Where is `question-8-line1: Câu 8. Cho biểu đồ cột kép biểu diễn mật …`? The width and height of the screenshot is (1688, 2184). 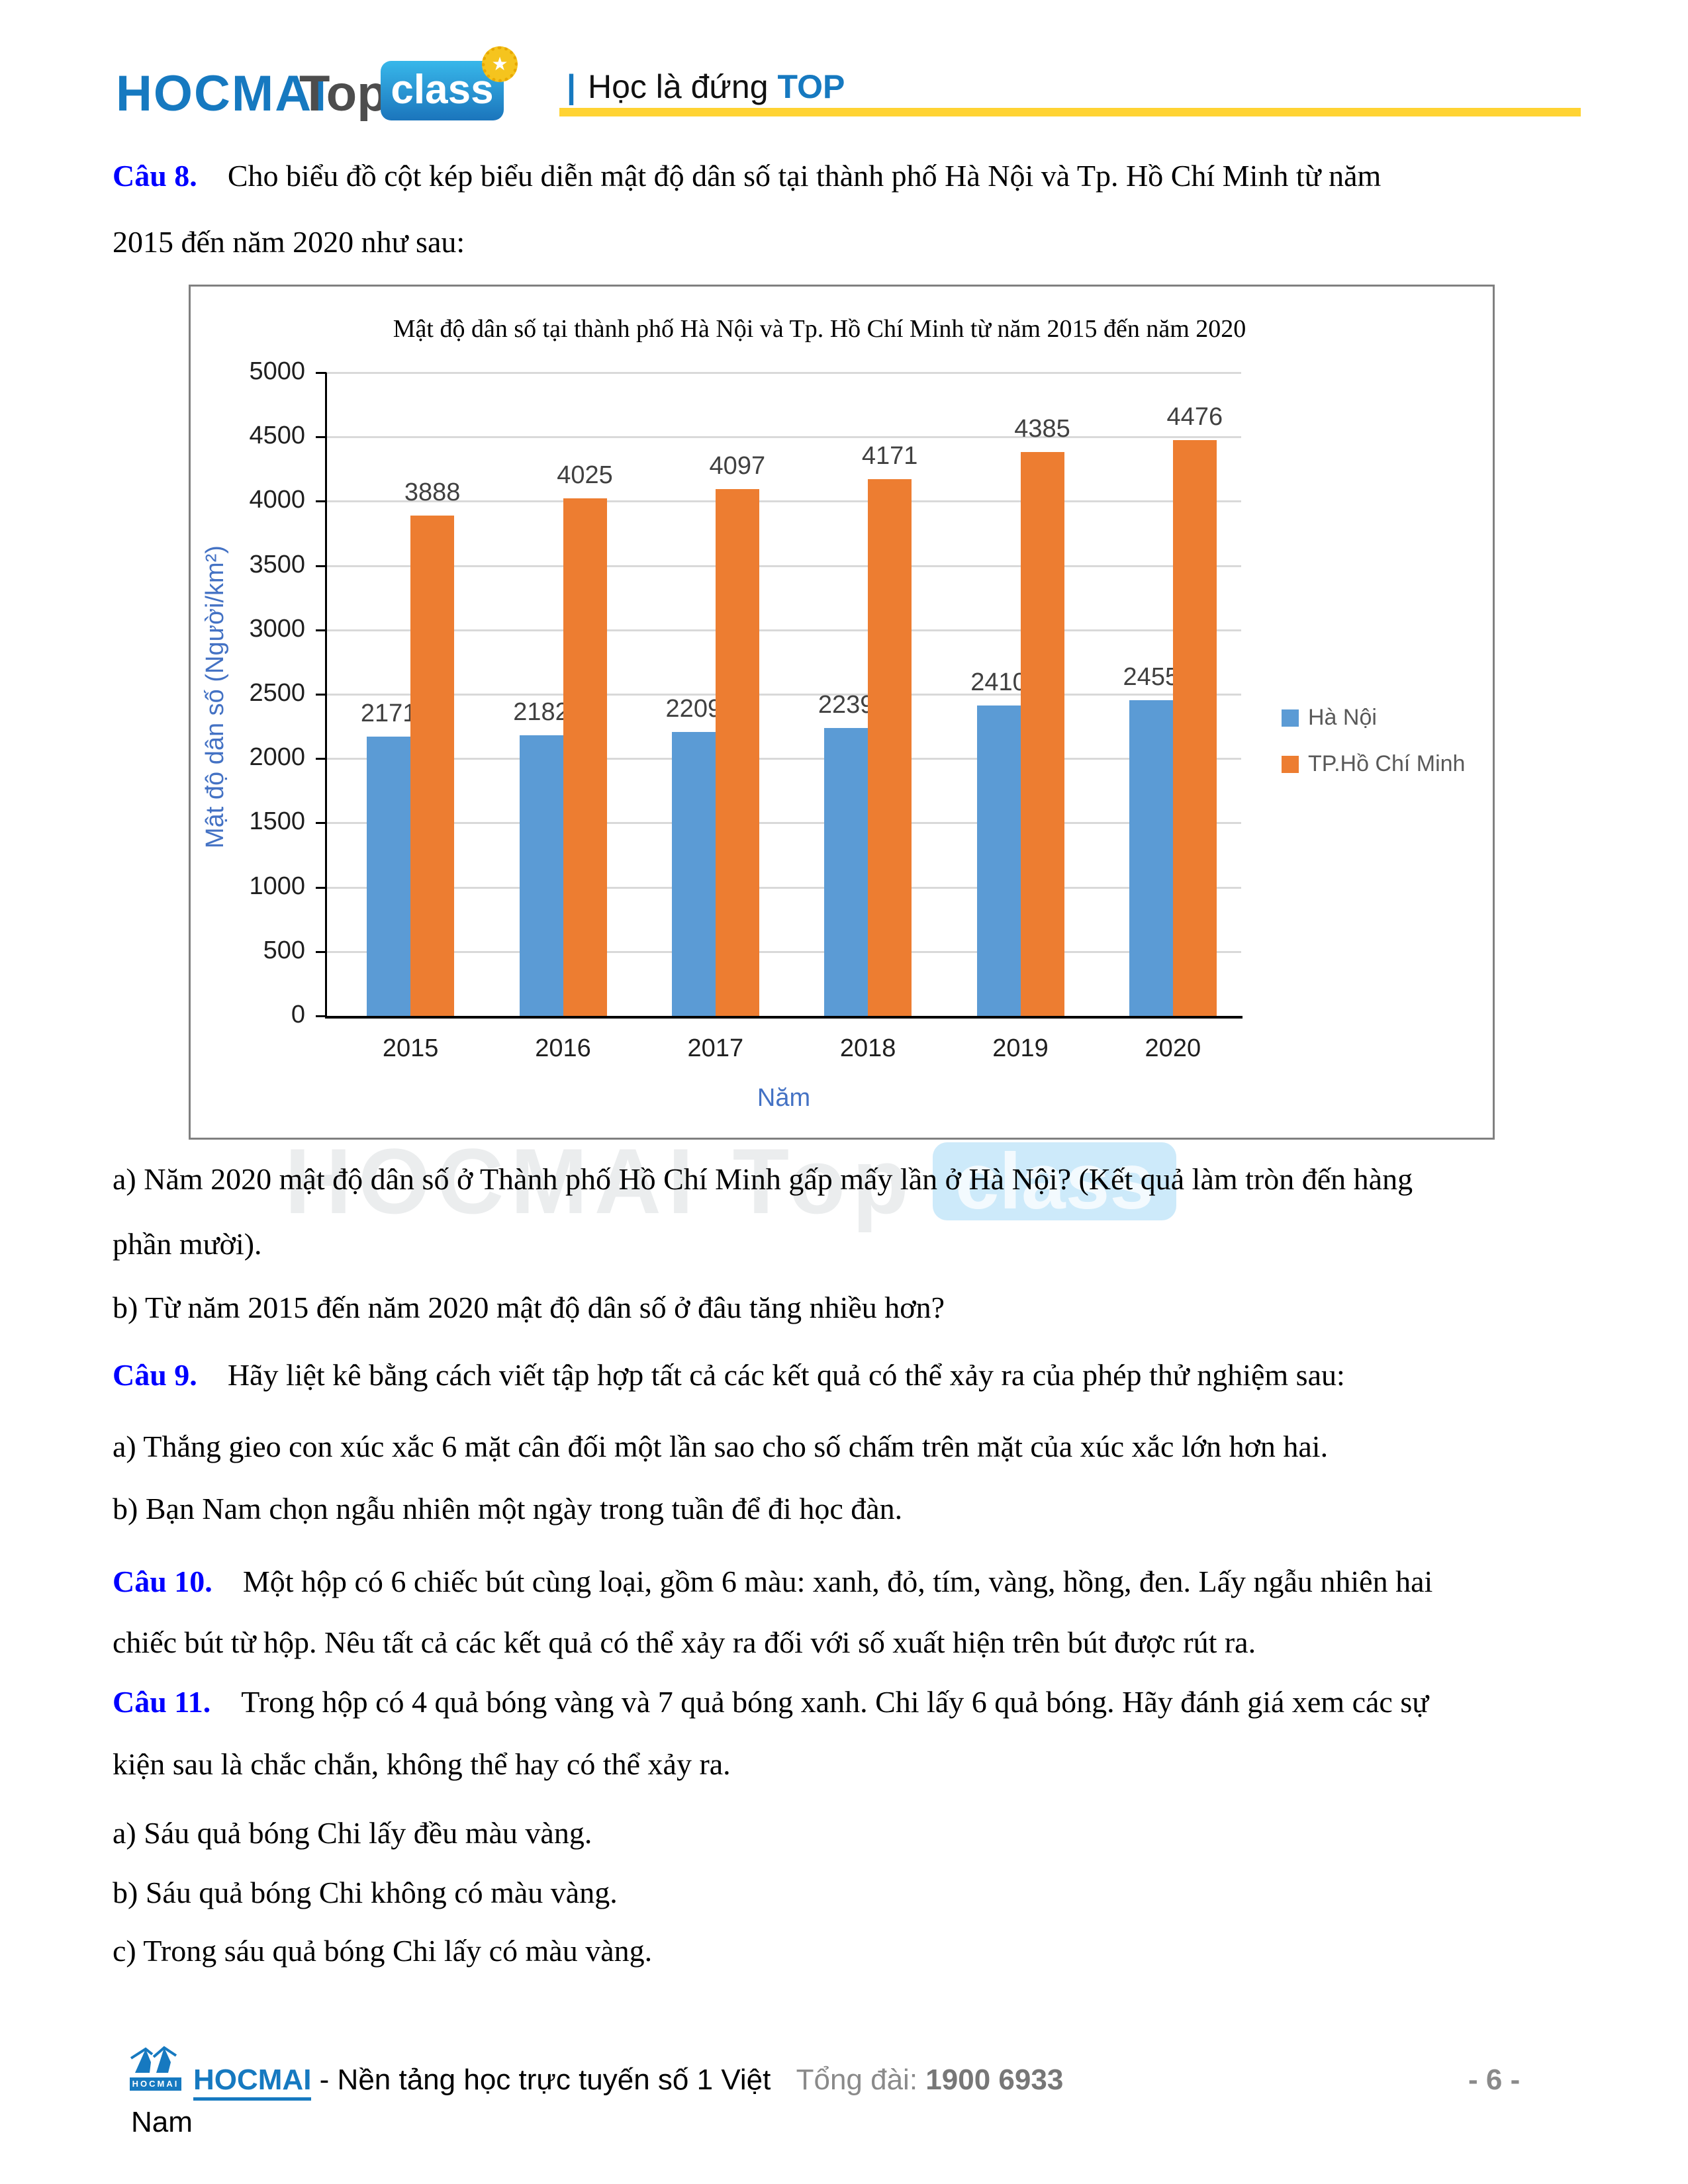
question-8-line1: Câu 8. Cho biểu đồ cột kép biểu diễn mật … is located at coordinates (747, 176).